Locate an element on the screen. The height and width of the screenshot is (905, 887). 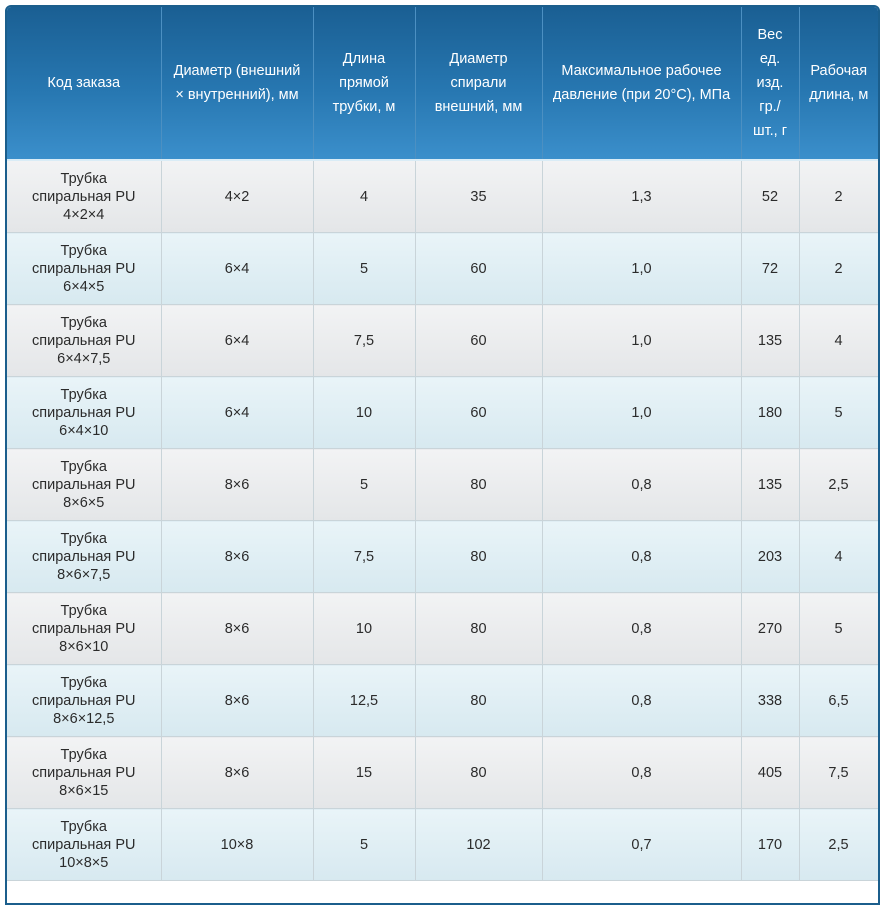
cell-working-length: 6,5 is located at coordinates (838, 700).